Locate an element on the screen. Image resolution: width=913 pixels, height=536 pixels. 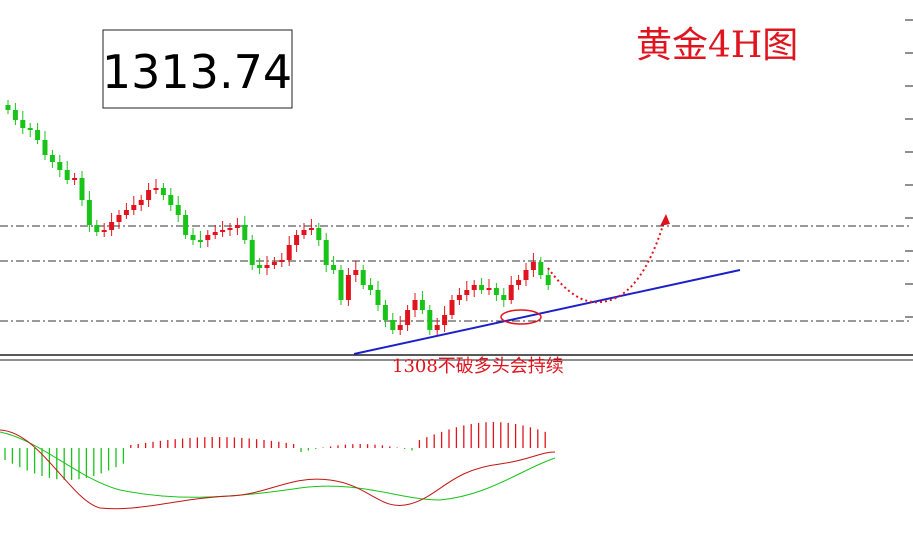
projection-curve is located at coordinates (606, 262).